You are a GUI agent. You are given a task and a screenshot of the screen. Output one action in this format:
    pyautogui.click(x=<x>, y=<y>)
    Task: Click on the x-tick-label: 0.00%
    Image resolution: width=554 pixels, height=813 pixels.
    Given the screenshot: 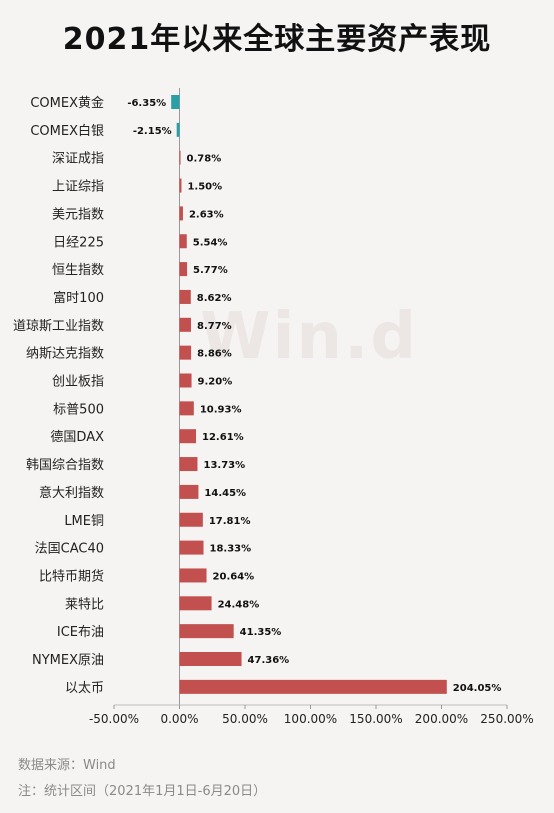 What is the action you would take?
    pyautogui.click(x=179, y=719)
    